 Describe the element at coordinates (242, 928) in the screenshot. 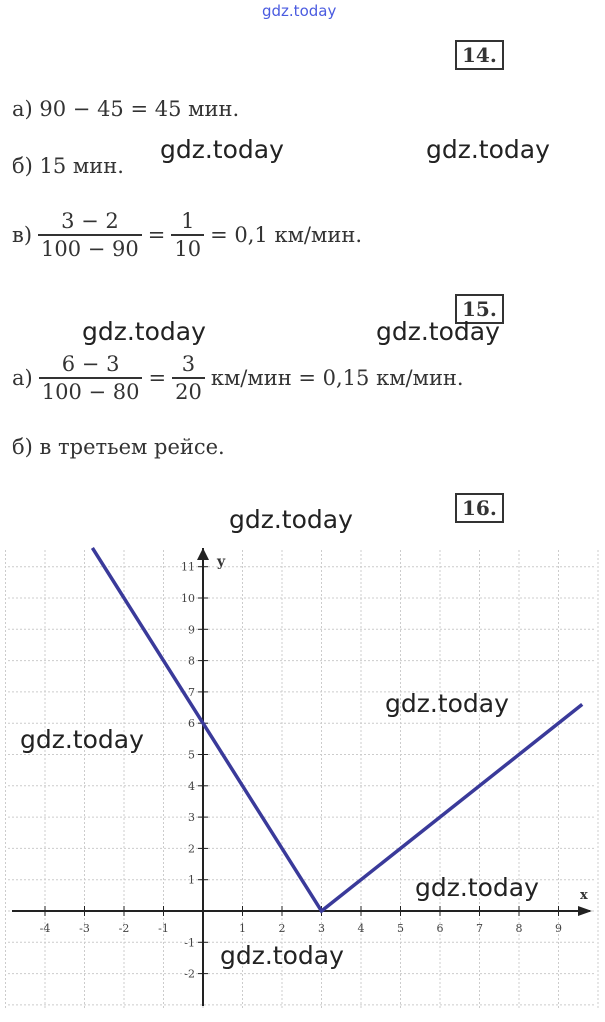

I see `x-tick-label: 1` at that location.